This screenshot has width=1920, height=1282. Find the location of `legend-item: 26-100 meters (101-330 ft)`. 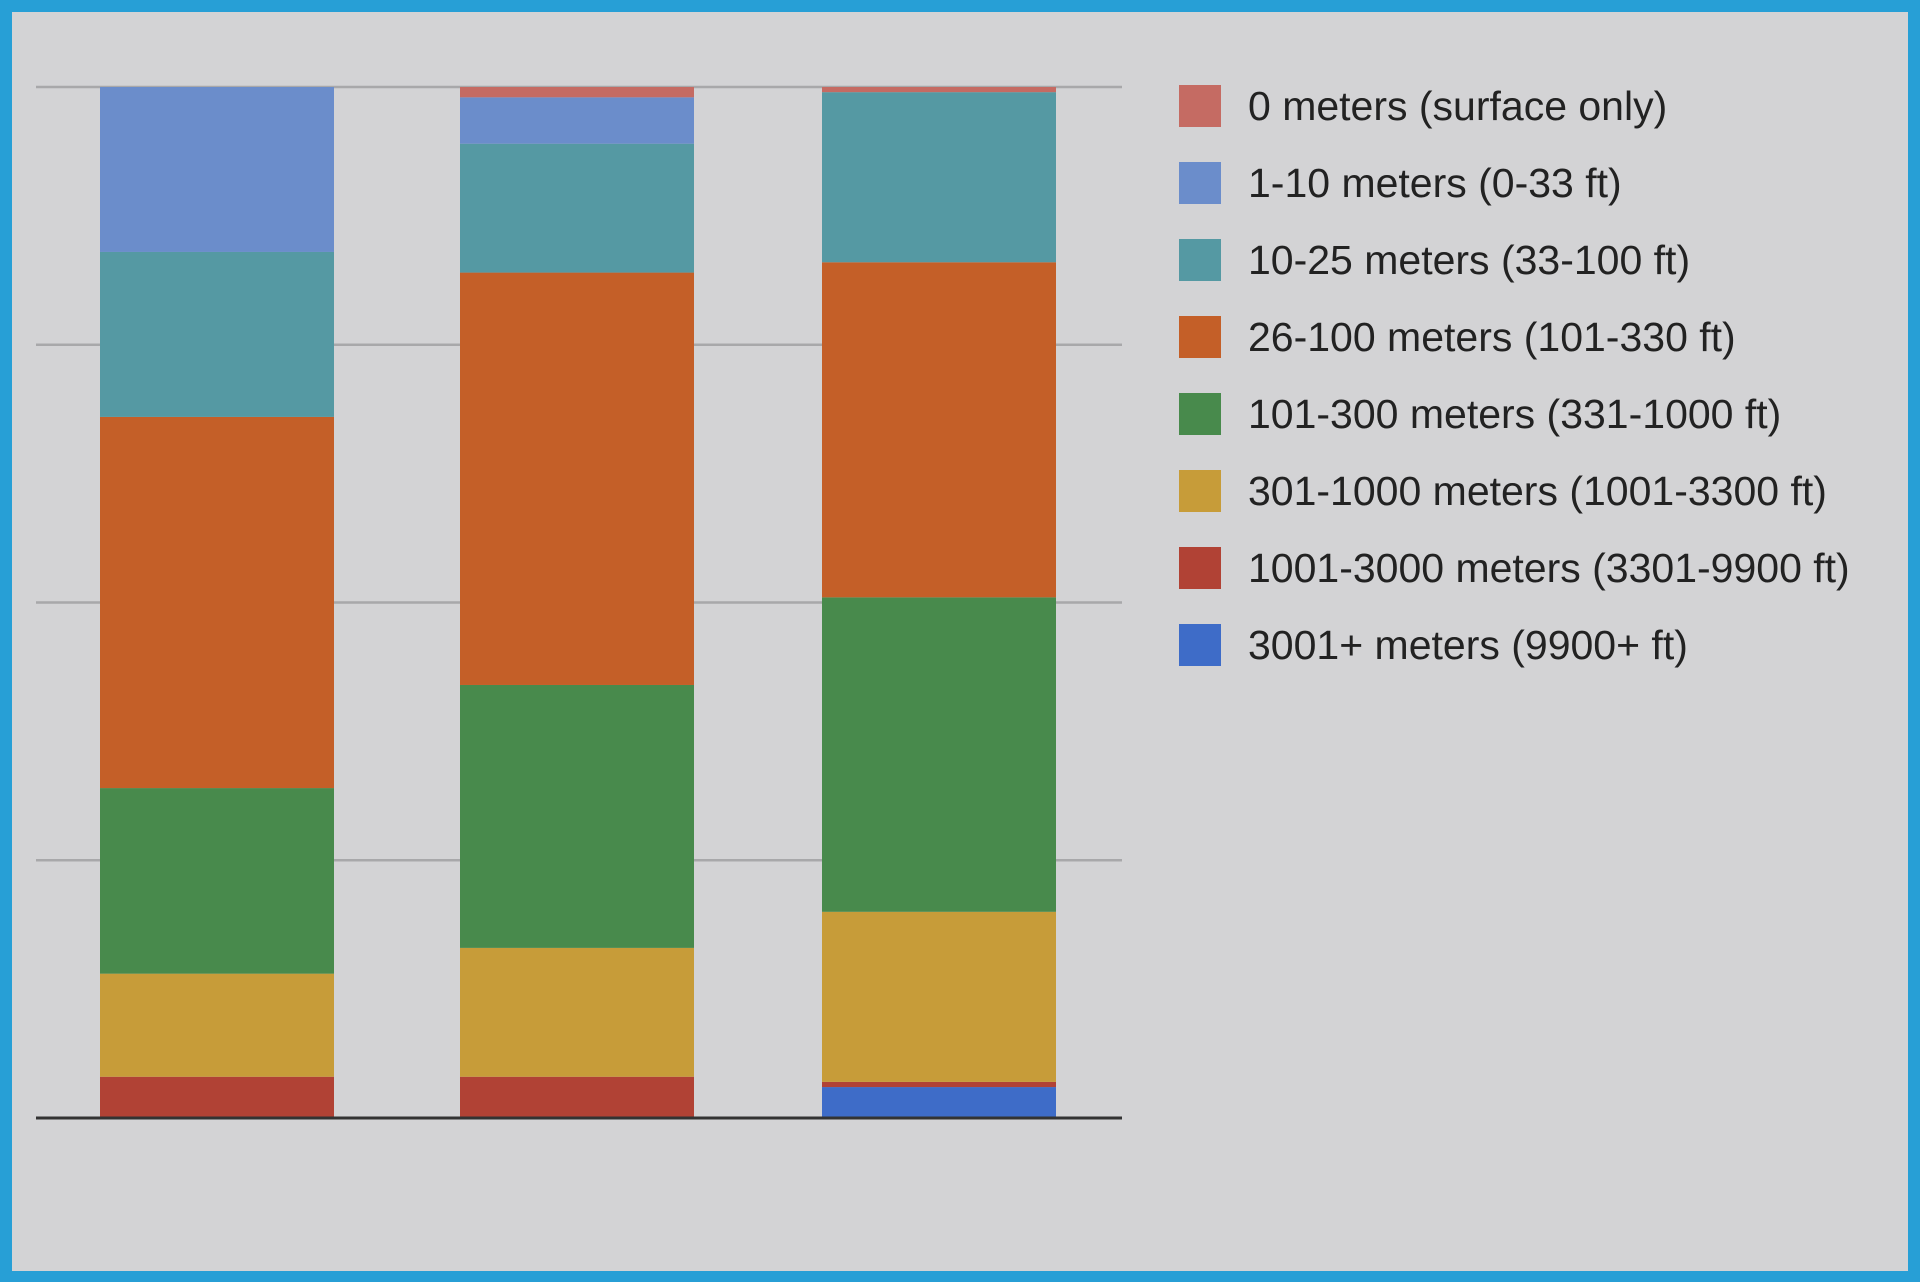

legend-item: 26-100 meters (101-330 ft) is located at coordinates (1457, 337).